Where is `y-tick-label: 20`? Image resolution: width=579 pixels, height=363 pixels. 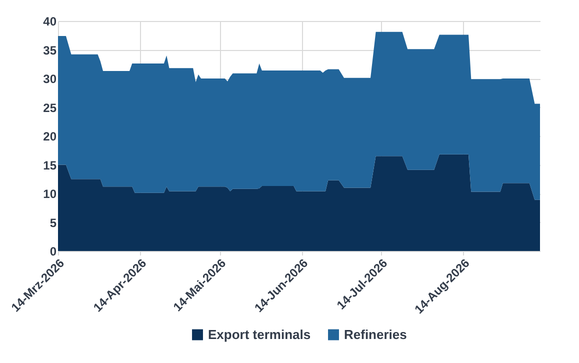
y-tick-label: 20 is located at coordinates (50, 137).